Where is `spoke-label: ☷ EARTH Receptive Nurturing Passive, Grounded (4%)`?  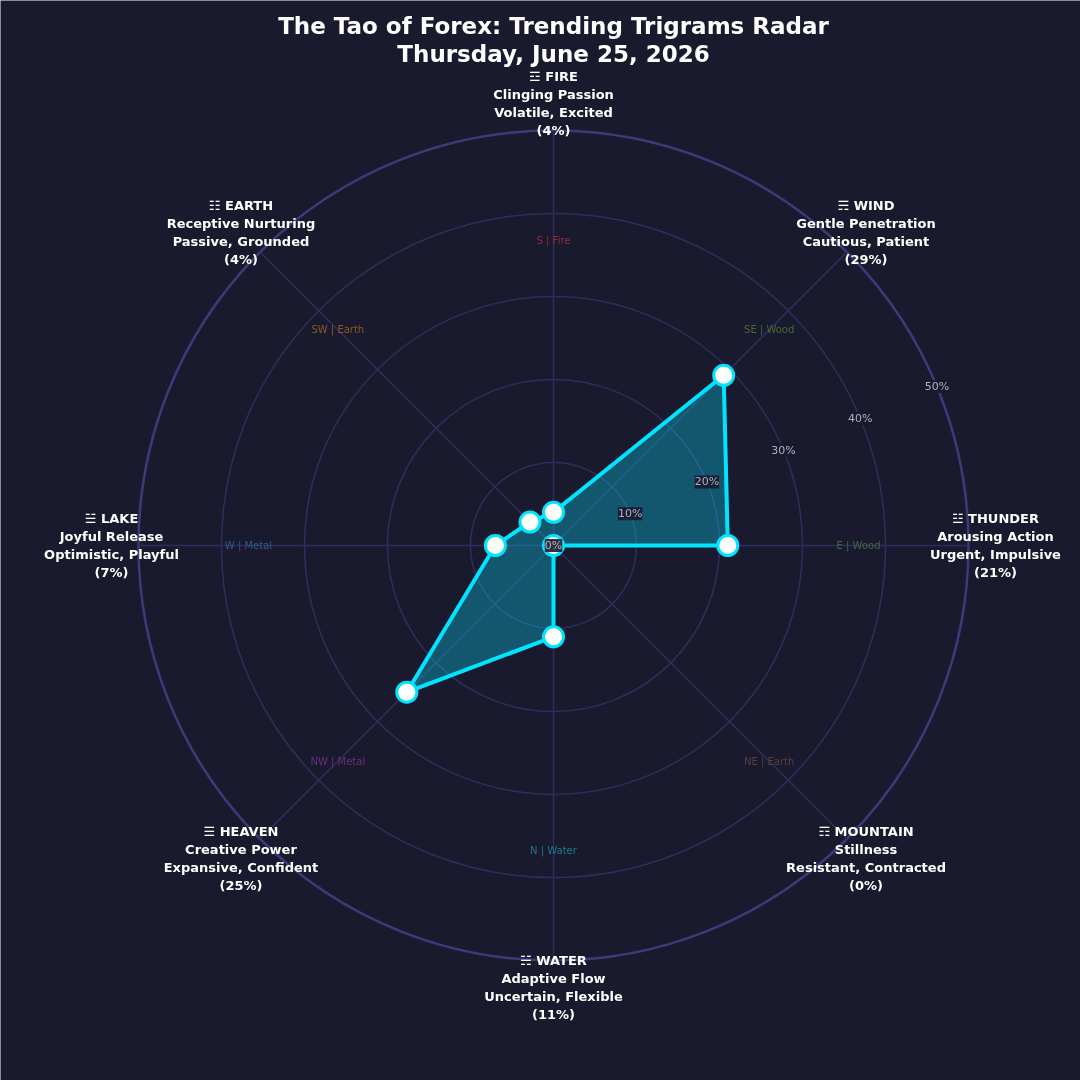 spoke-label: ☷ EARTH Receptive Nurturing Passive, Grounded (4%) is located at coordinates (241, 233).